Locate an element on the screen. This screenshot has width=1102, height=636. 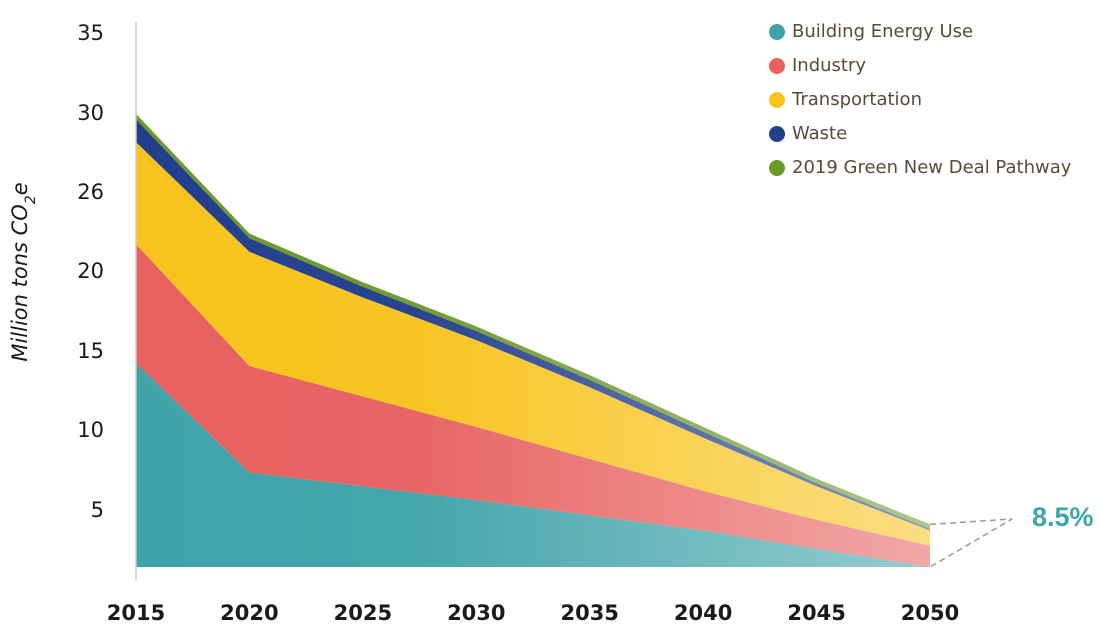
x-tick-label: 2050 is located at coordinates (930, 613).